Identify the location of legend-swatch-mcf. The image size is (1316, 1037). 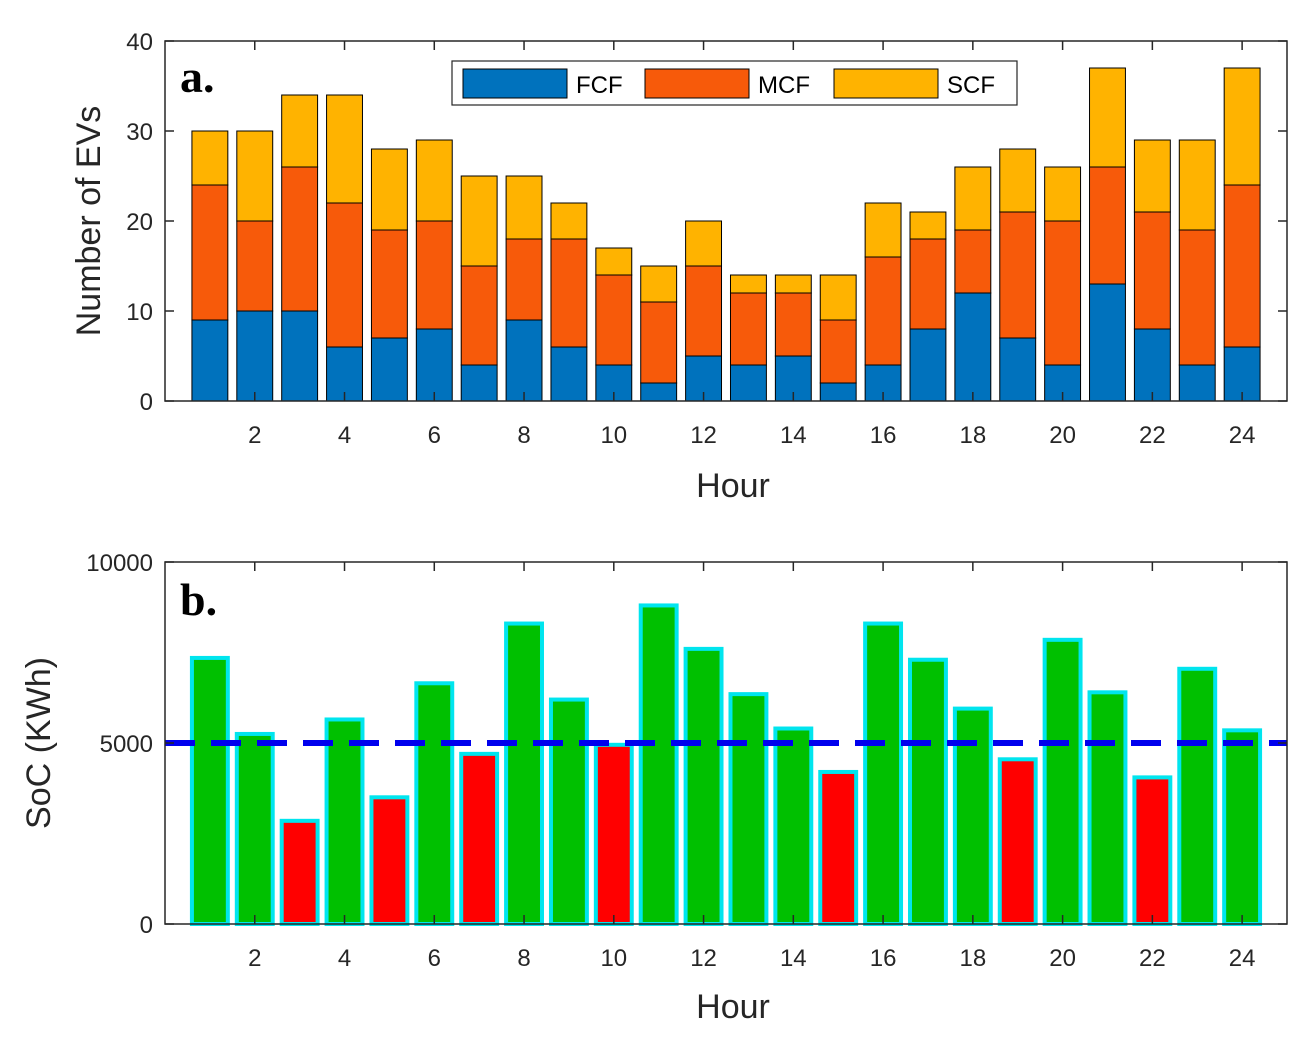
(697, 83).